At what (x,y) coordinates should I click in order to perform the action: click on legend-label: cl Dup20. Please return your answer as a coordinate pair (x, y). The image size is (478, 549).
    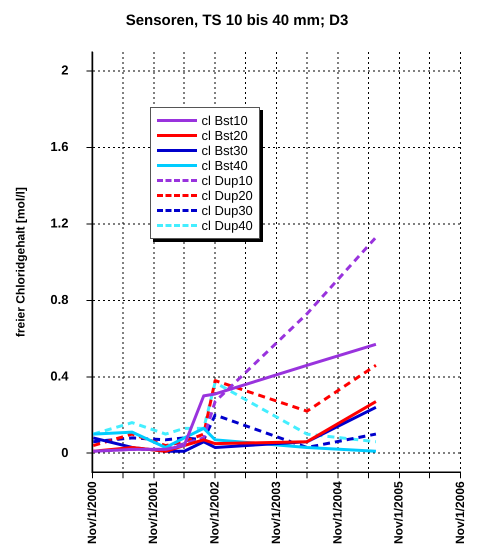
    Looking at the image, I should click on (227, 195).